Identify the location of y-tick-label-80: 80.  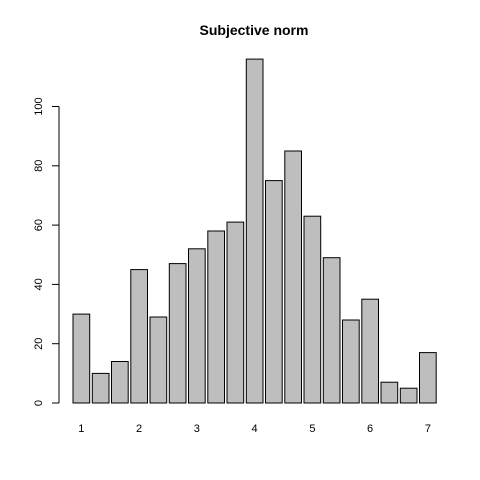
(39, 166).